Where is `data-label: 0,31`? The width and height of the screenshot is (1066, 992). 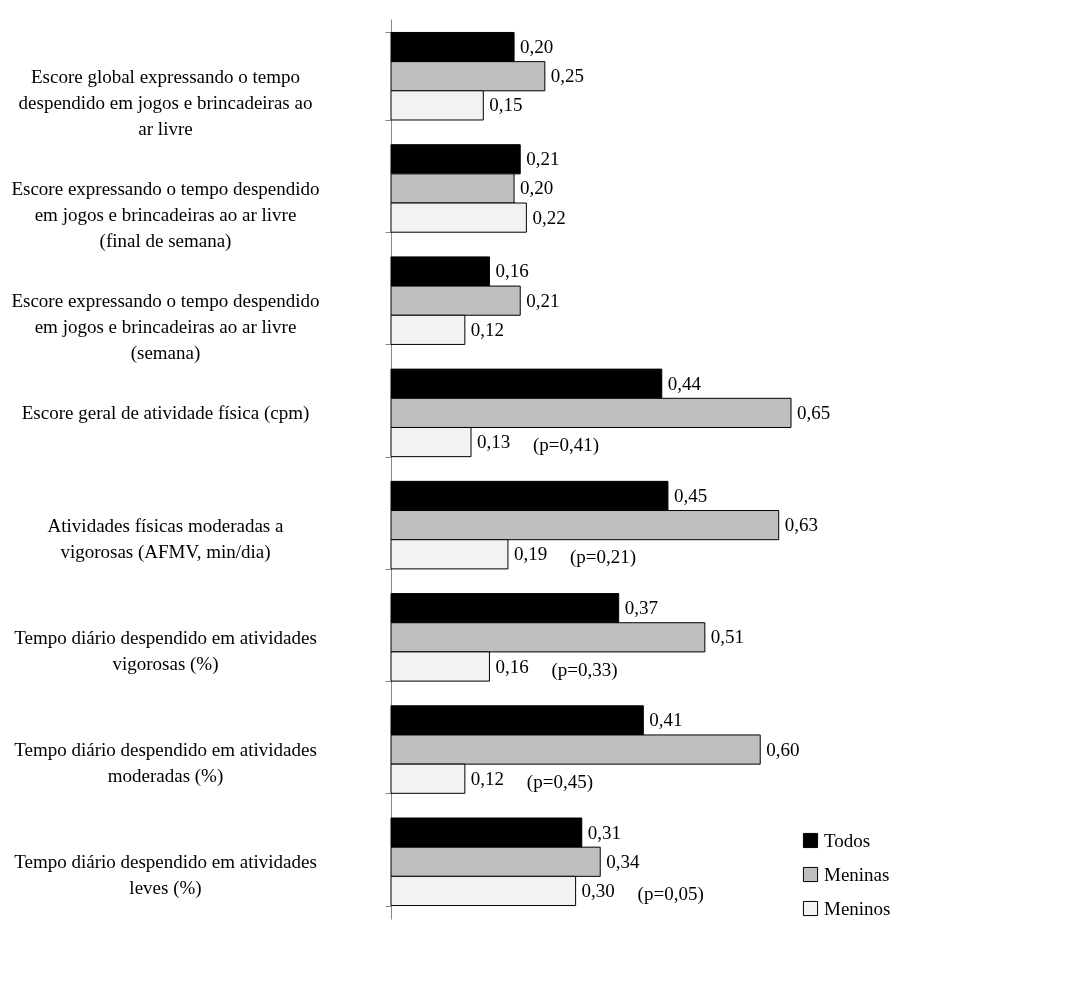
data-label: 0,31 is located at coordinates (604, 832).